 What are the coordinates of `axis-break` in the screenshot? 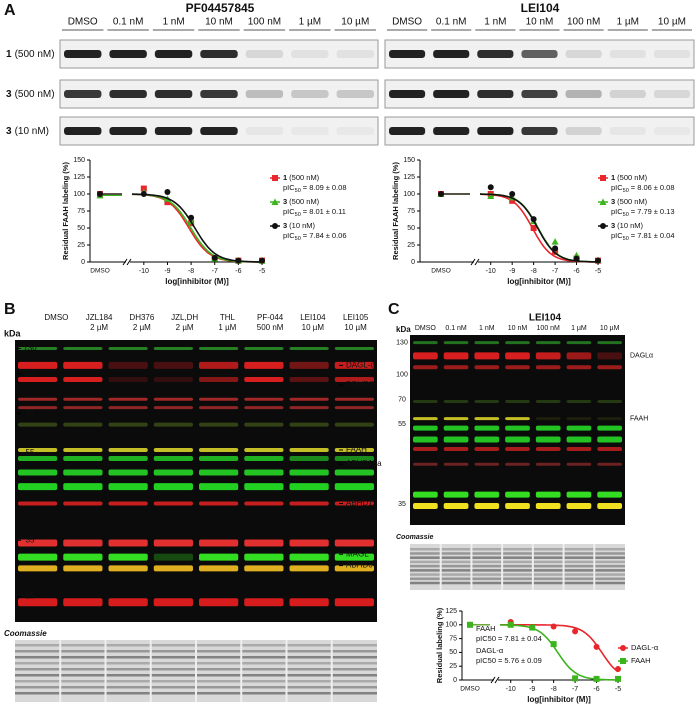 It's located at (475, 262).